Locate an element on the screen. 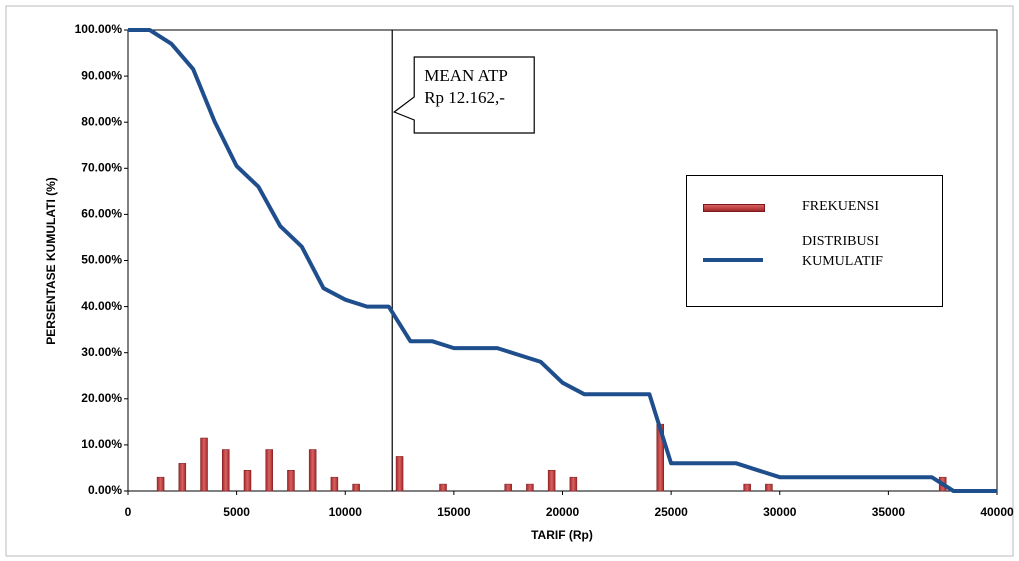 The width and height of the screenshot is (1019, 561). annotation-text: Rp 12.162,- is located at coordinates (464, 97).